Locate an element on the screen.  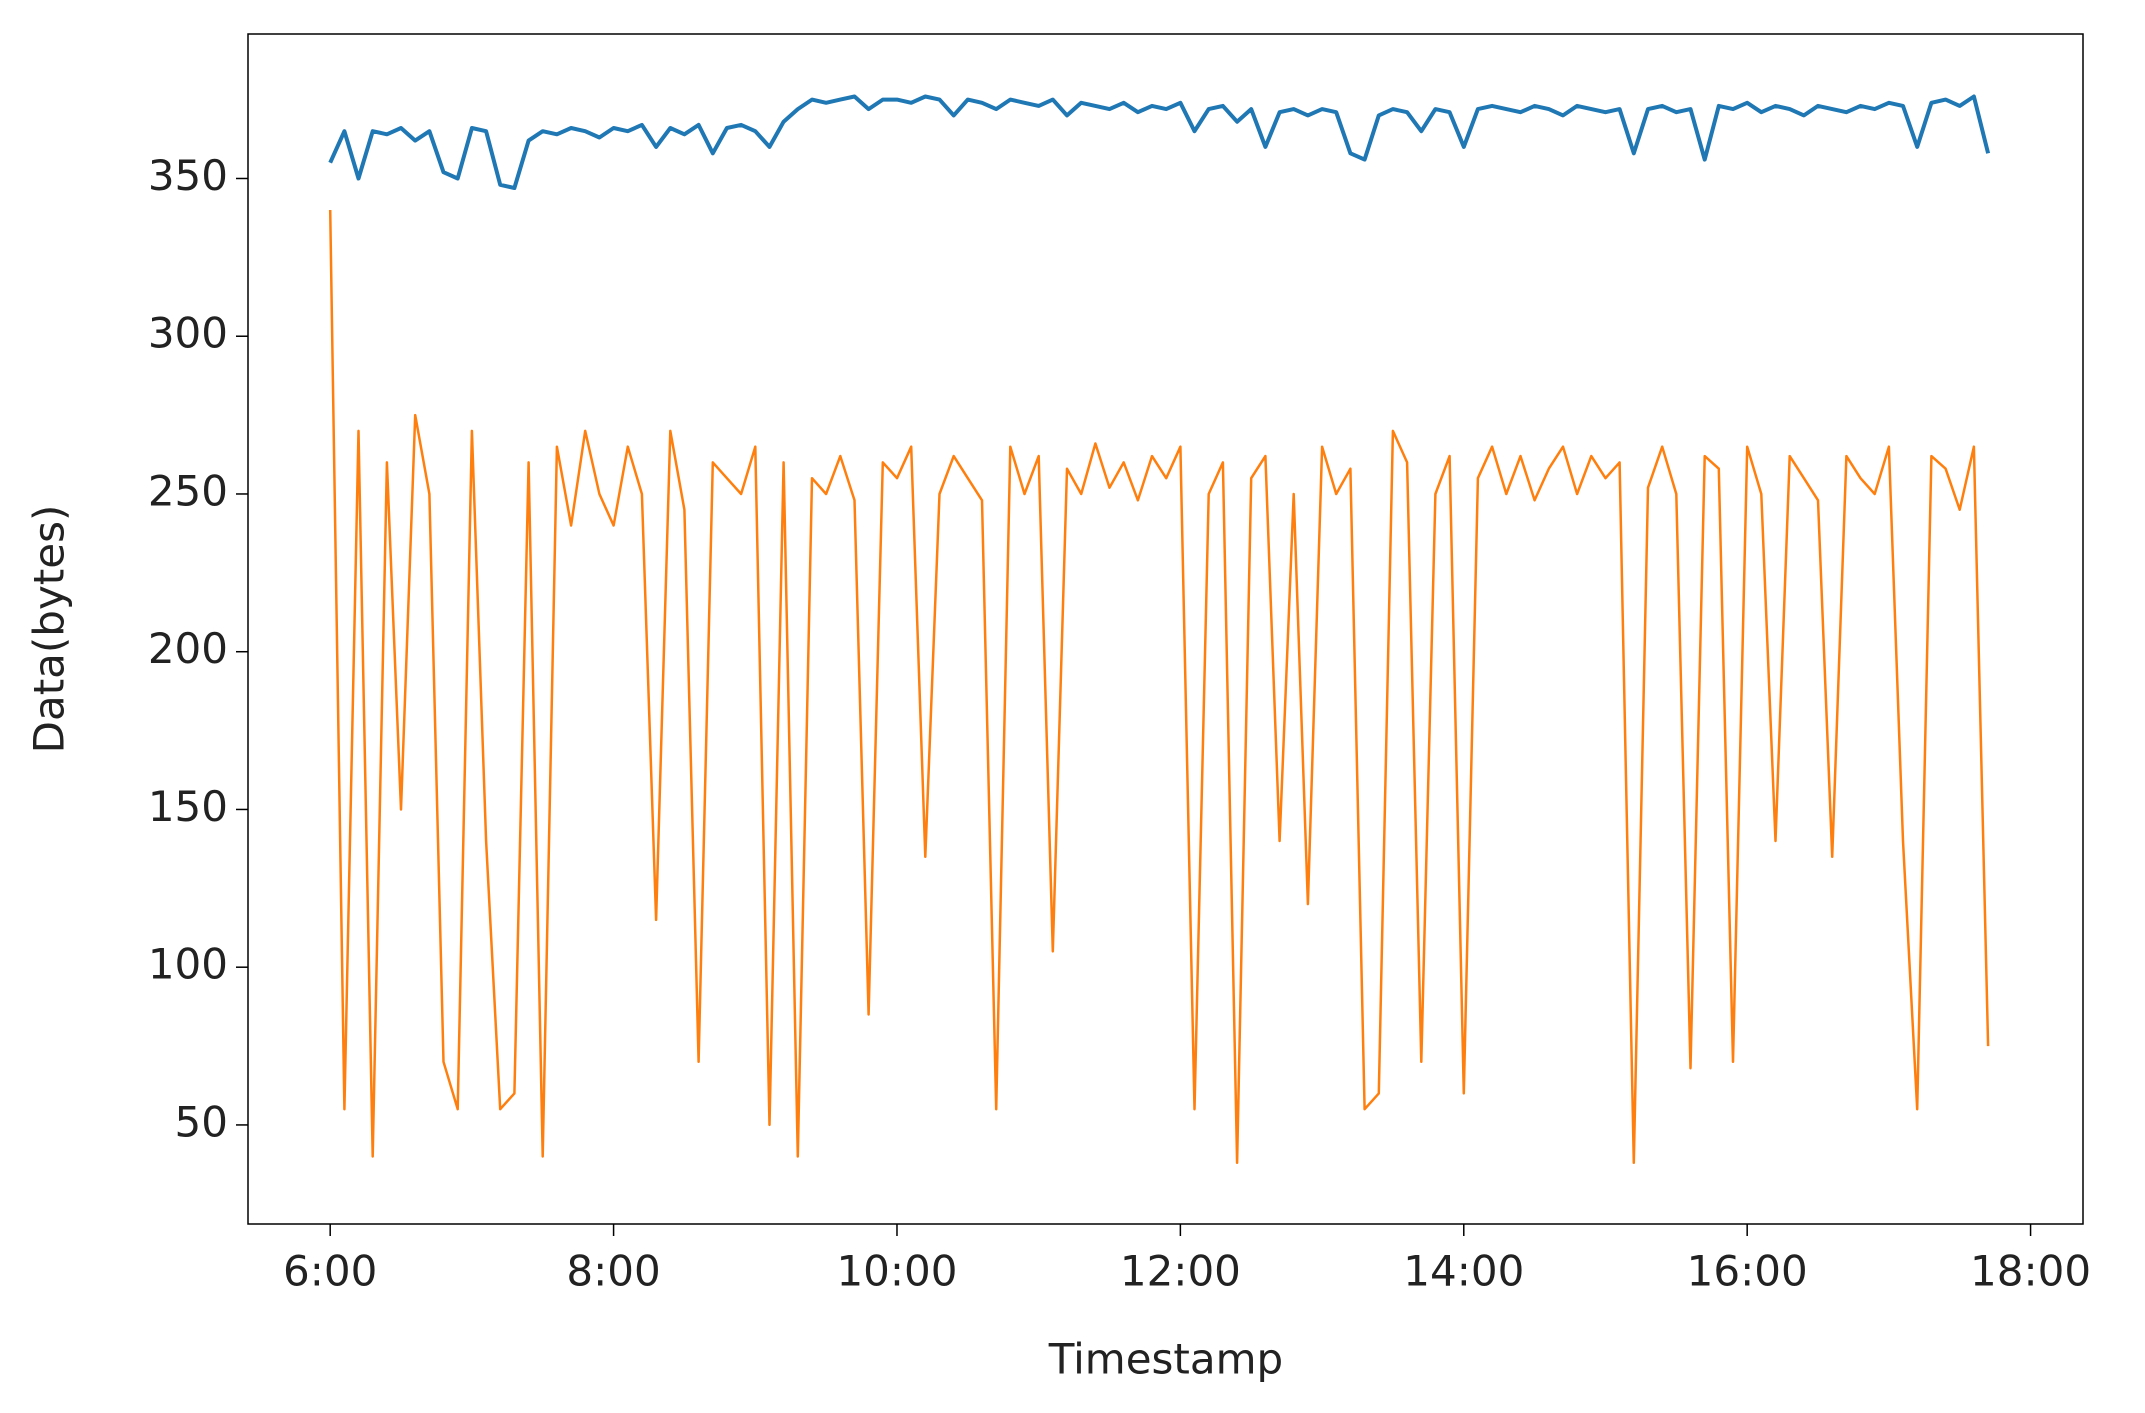
x-tick-label: 18:00 is located at coordinates (2030, 1271).